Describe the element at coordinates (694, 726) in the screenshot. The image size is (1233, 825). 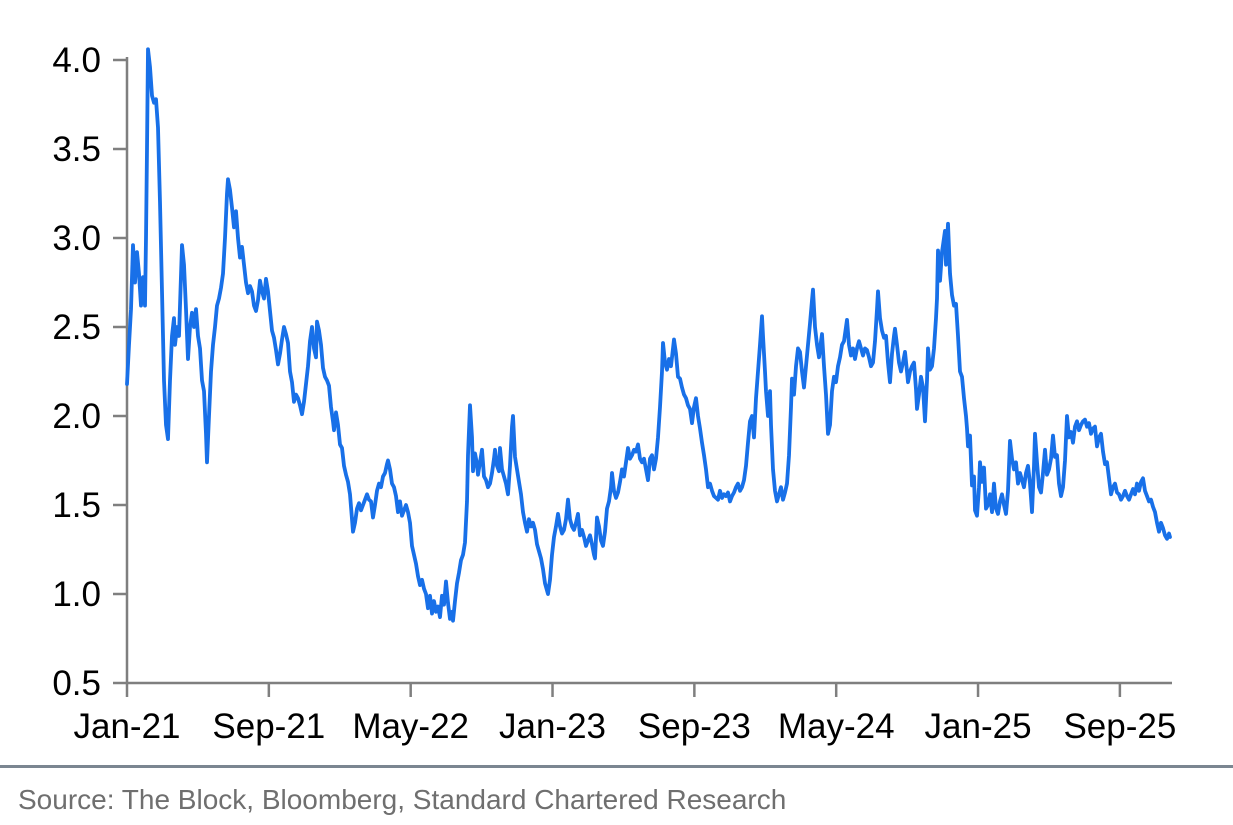
I see `x-tick-label: Sep-23` at that location.